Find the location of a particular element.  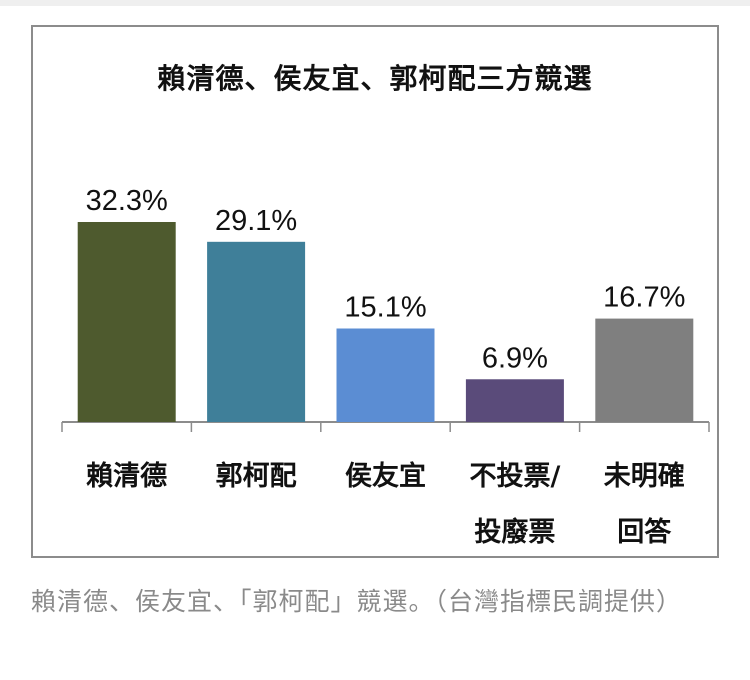

top-divider is located at coordinates (375, 3).